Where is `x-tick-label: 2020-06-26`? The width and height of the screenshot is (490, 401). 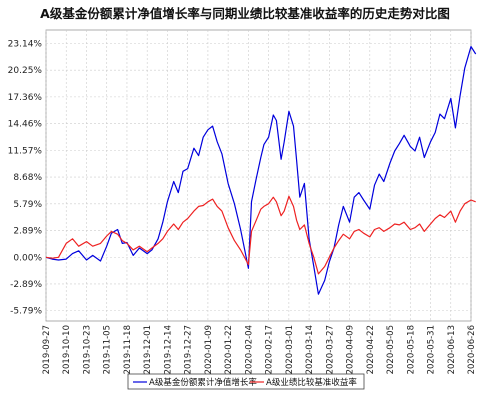 x-tick-label: 2020-06-26 is located at coordinates (472, 349).